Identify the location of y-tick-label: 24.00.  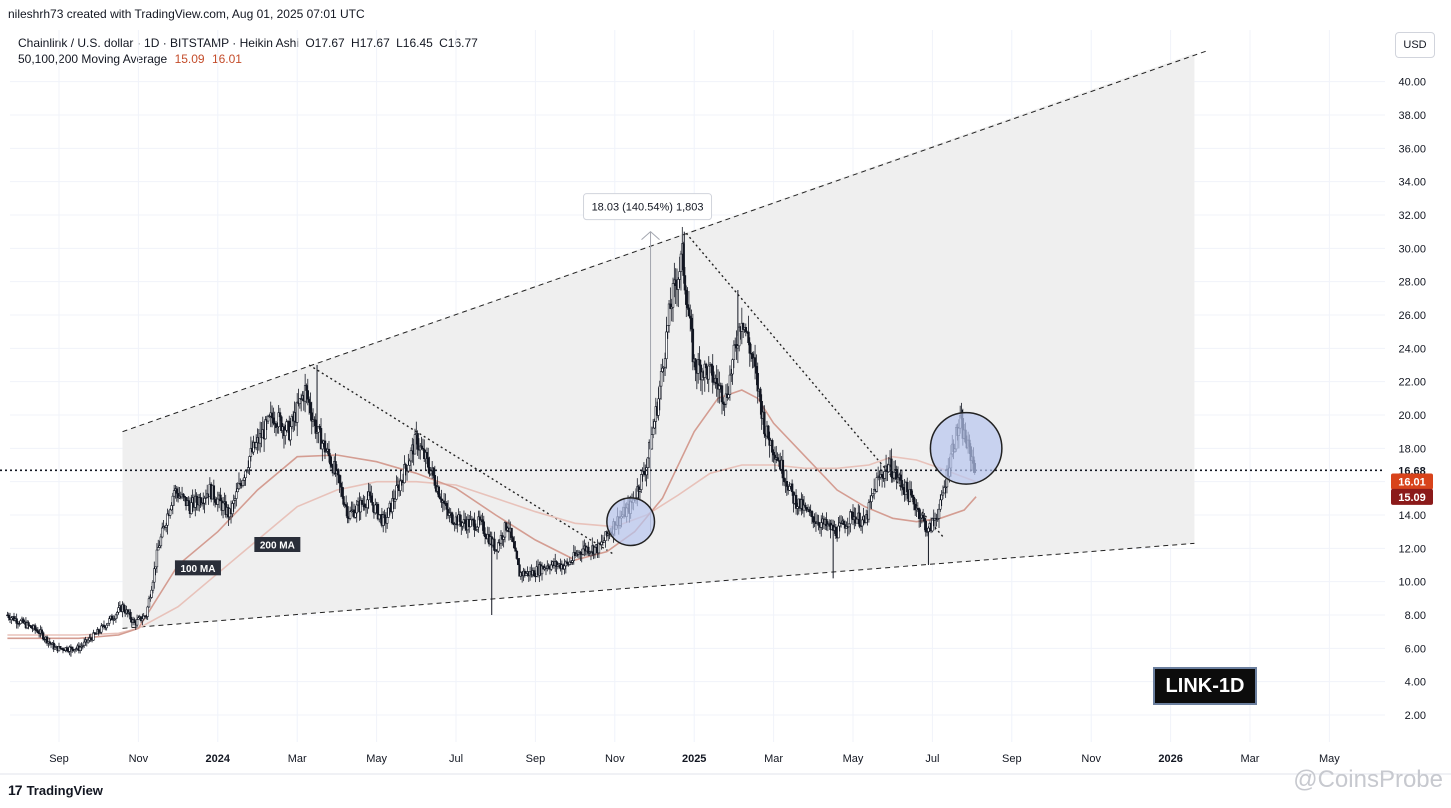
(1412, 349).